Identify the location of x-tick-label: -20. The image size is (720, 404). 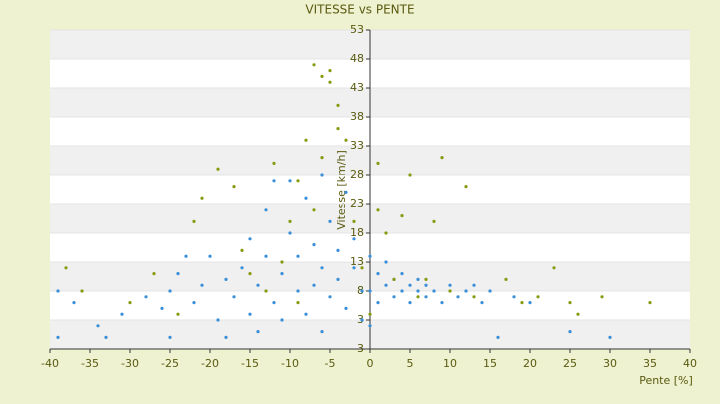
(210, 363).